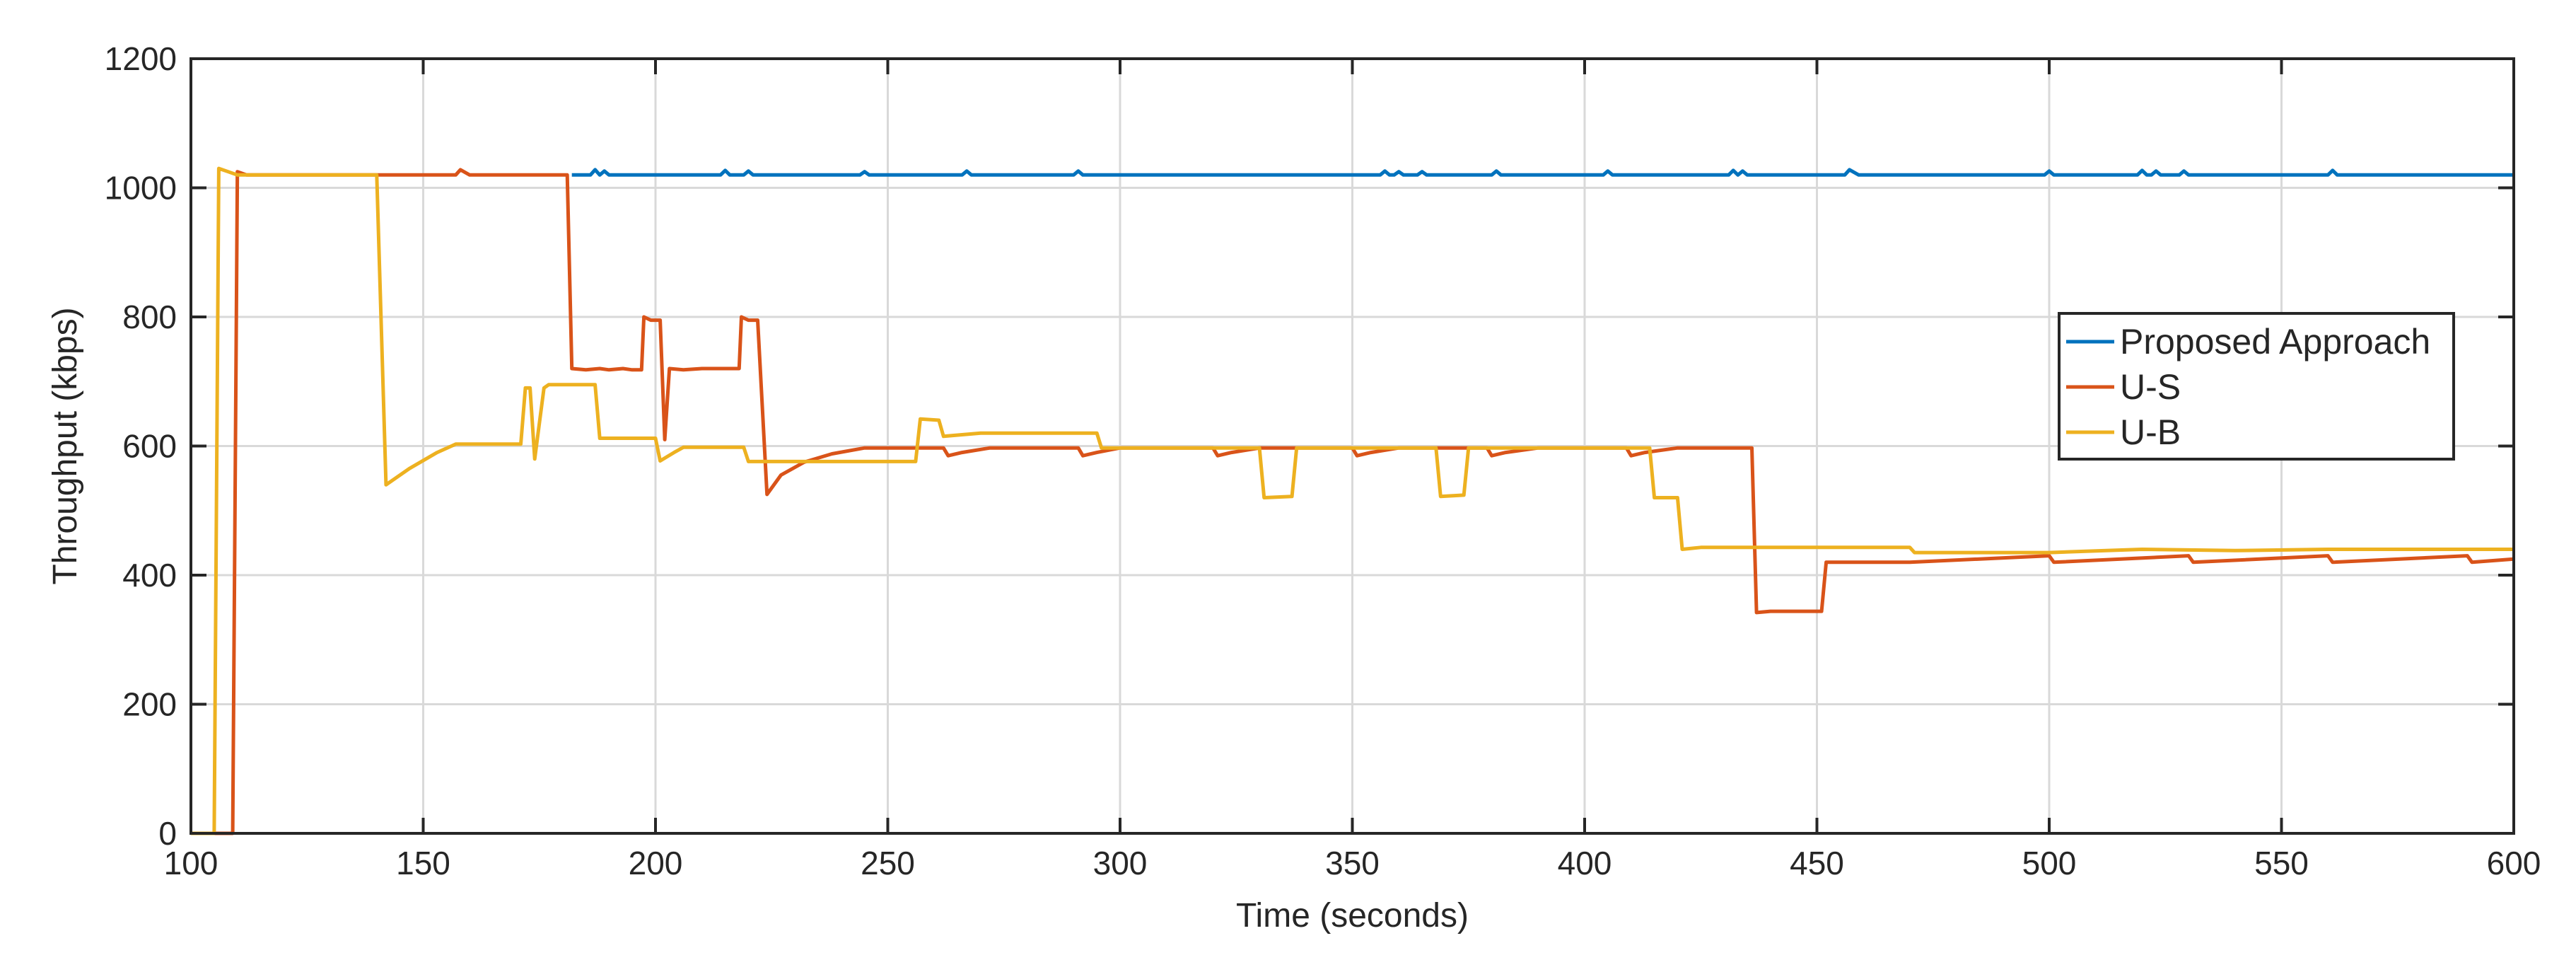 This screenshot has width=2576, height=972. I want to click on y-tick-label: 400, so click(149, 575).